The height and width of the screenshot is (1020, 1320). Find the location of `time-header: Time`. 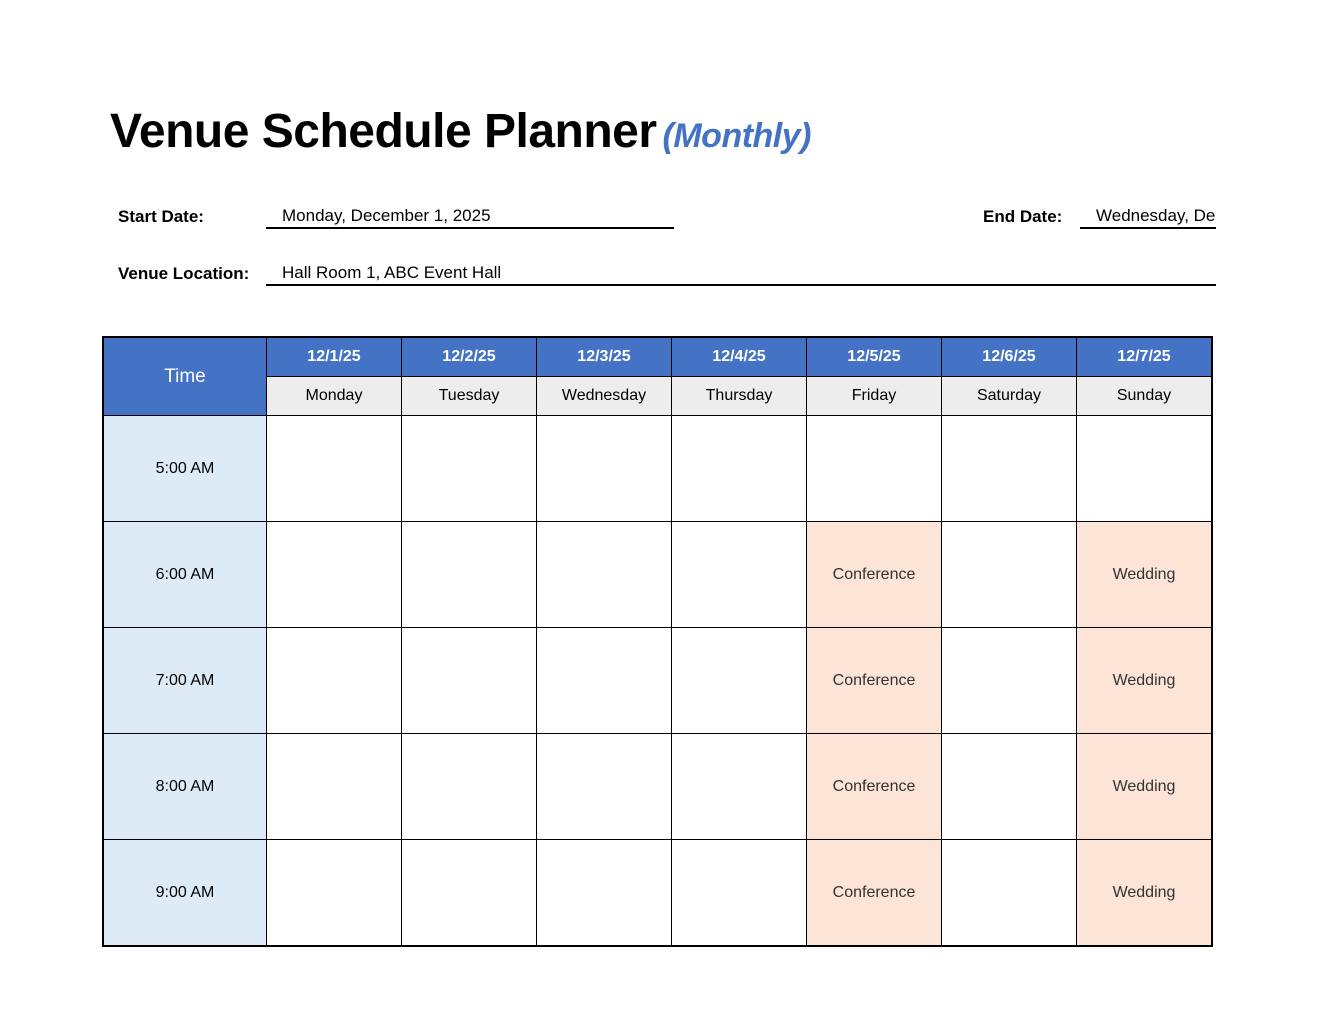

time-header: Time is located at coordinates (184, 376).